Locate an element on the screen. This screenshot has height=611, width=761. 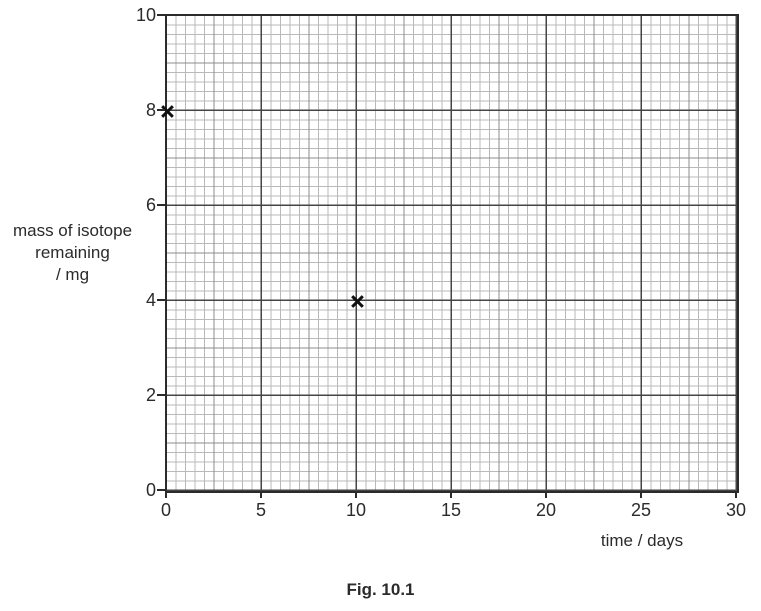
x-axis-title: time / days is located at coordinates (642, 540).